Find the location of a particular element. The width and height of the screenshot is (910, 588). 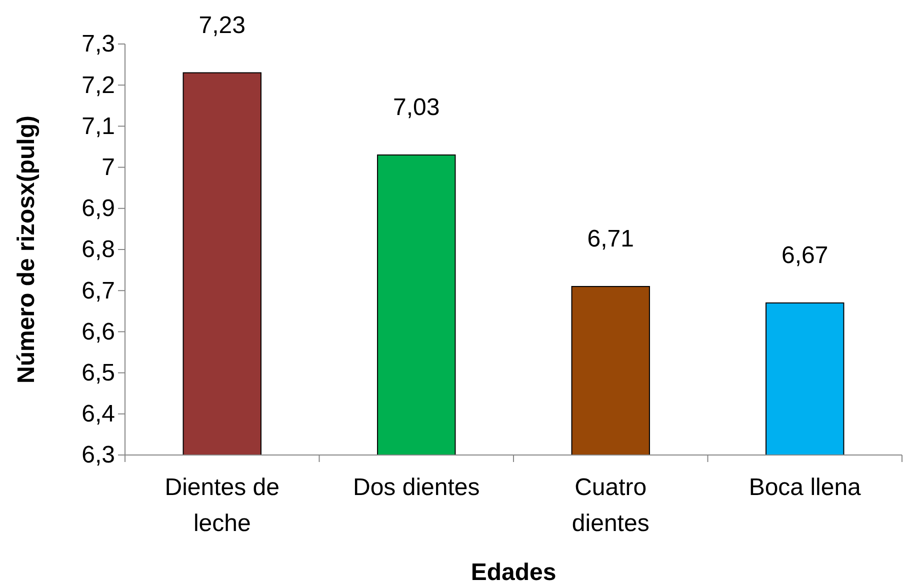

data-label: 7,03 is located at coordinates (416, 107).